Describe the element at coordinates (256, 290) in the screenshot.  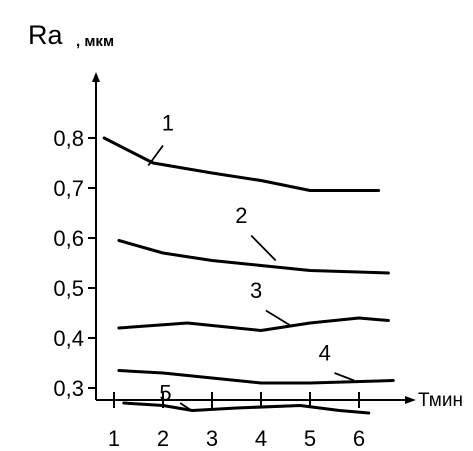
I see `series-label-3: 3` at that location.